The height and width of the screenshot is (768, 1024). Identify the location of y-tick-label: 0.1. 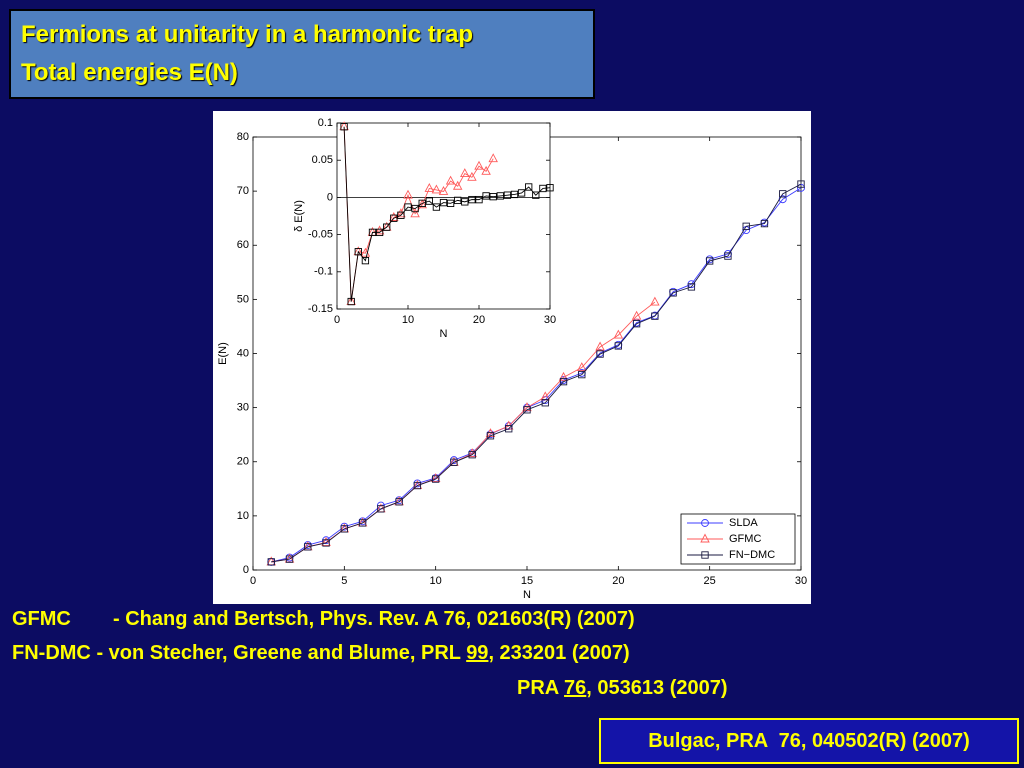
(325, 123).